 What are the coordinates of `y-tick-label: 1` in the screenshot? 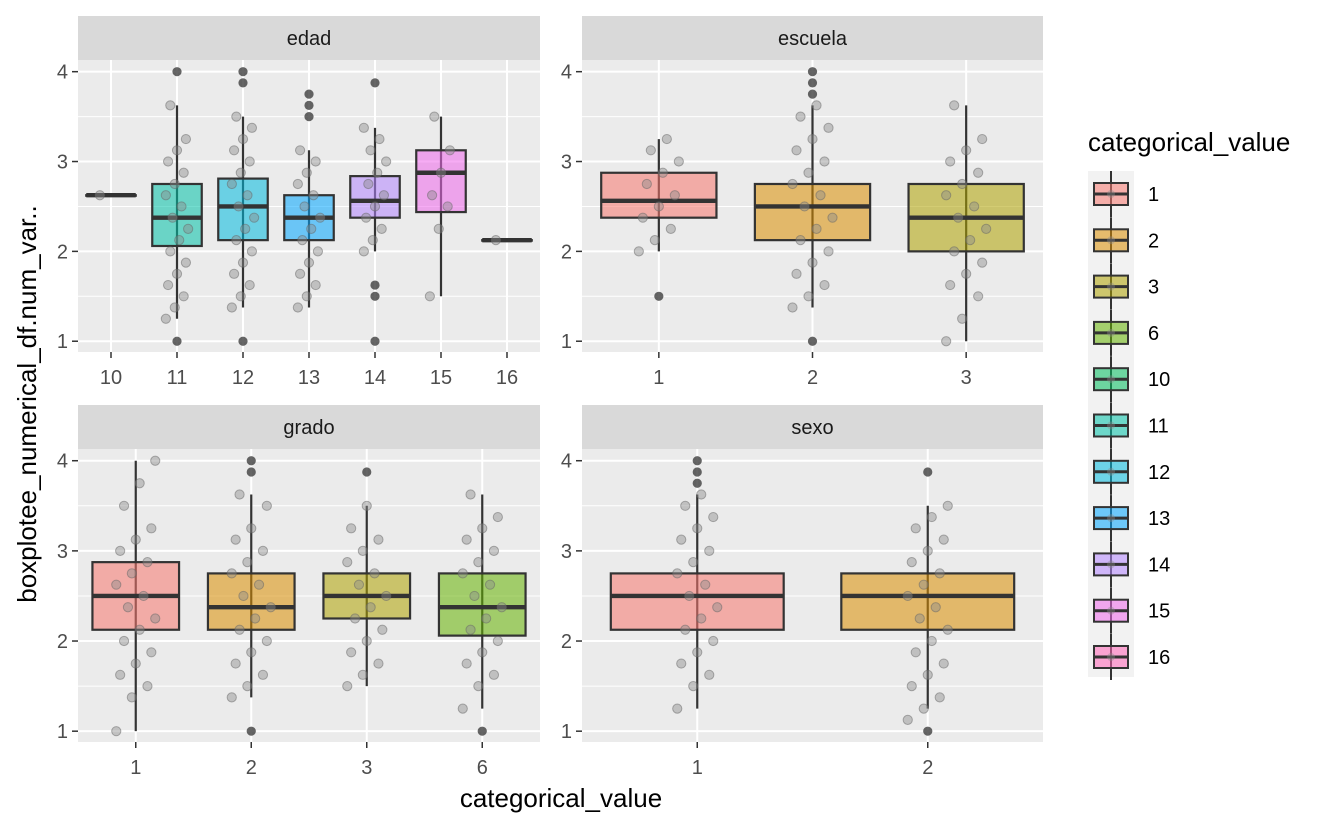 It's located at (566, 732).